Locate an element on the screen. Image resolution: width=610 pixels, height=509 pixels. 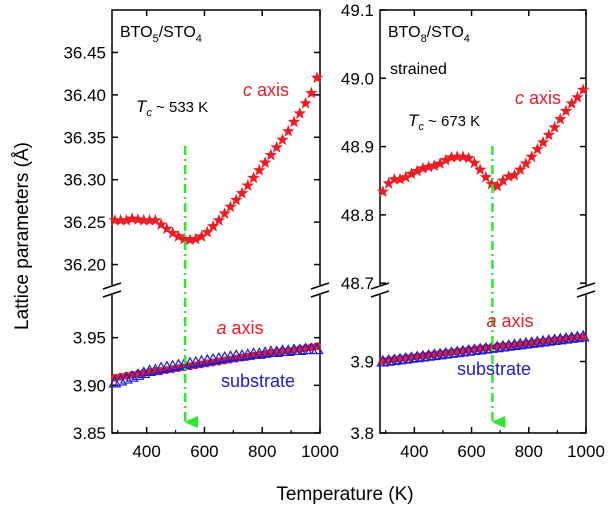
series-substrate is located at coordinates (483, 348).